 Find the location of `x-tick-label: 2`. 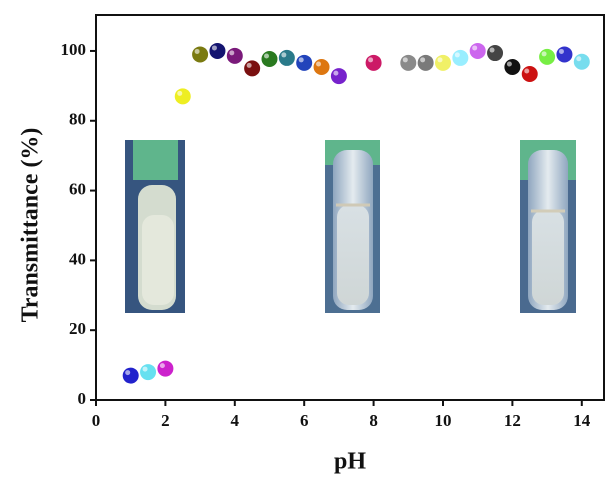

x-tick-label: 2 is located at coordinates (165, 420).